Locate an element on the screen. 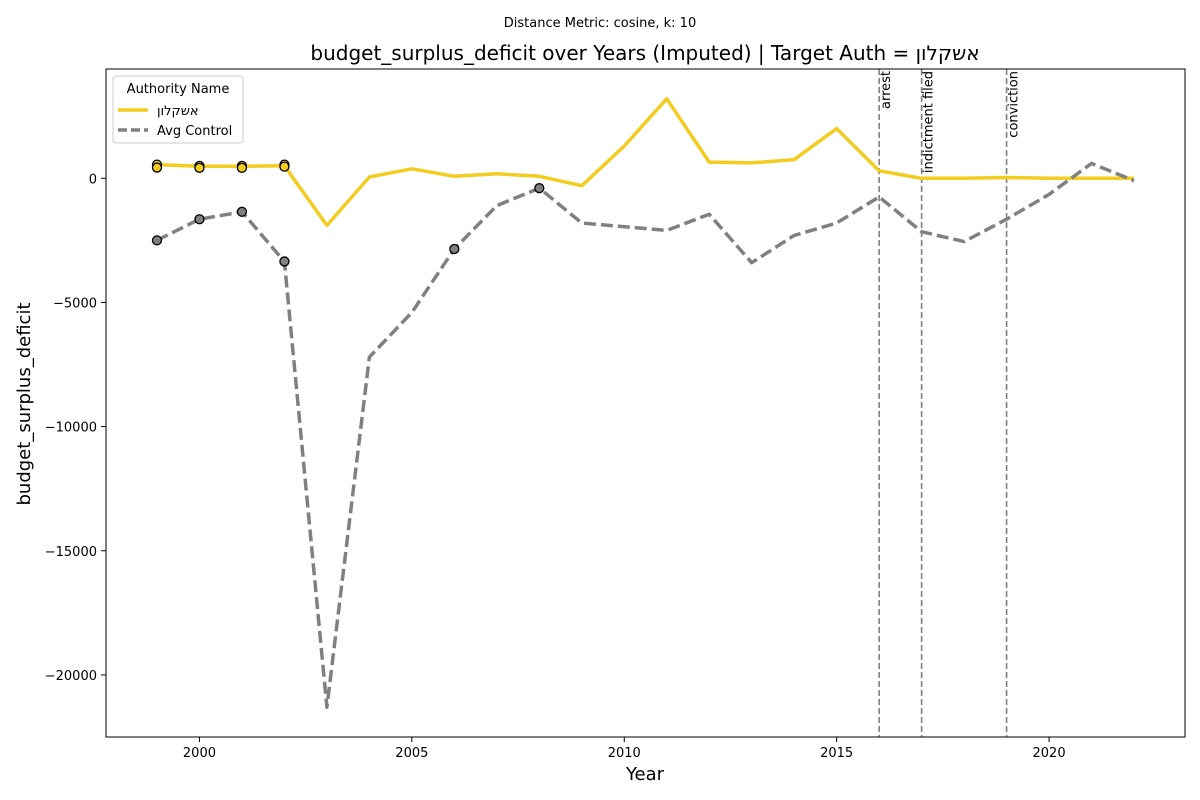  y-tick-label: −20000 is located at coordinates (71, 676).